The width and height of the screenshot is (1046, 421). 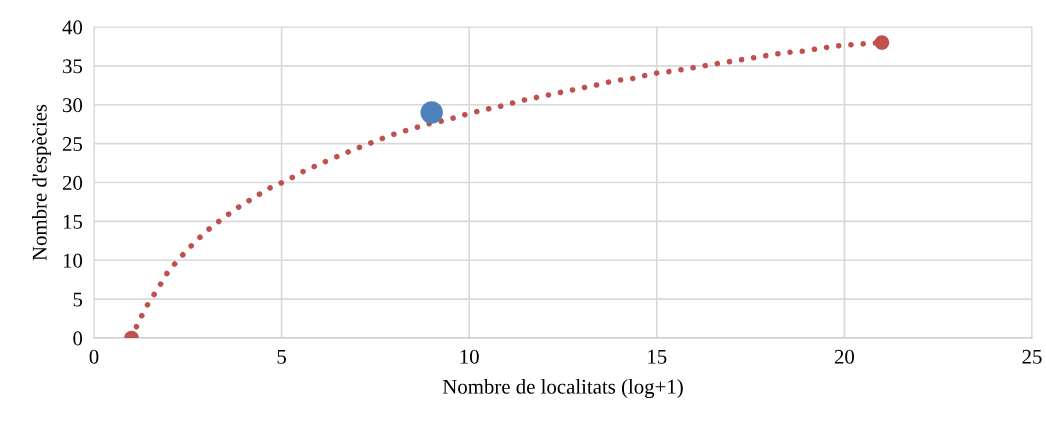 What do you see at coordinates (469, 356) in the screenshot?
I see `x-tick-label: 10` at bounding box center [469, 356].